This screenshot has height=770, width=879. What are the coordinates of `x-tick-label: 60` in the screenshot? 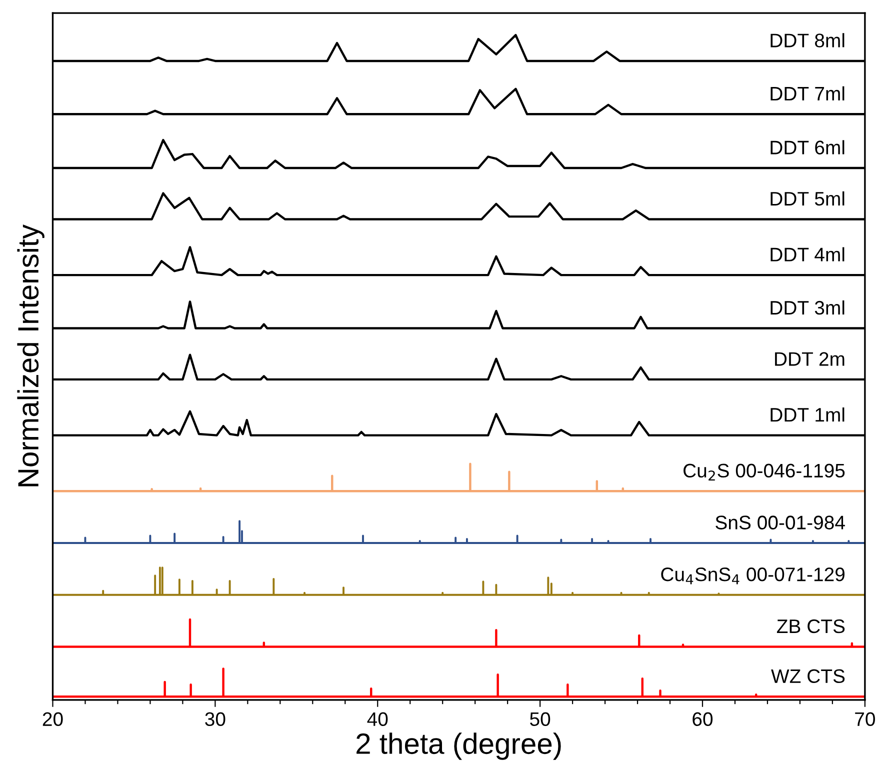 It's located at (702, 719).